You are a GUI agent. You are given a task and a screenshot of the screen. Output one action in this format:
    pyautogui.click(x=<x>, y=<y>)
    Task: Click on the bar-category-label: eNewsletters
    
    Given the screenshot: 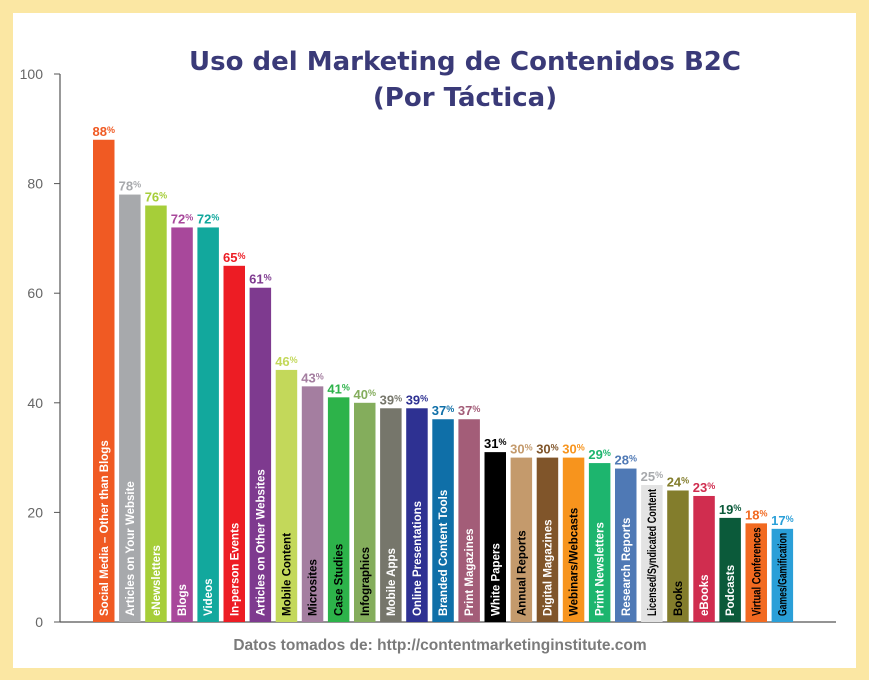 What is the action you would take?
    pyautogui.click(x=157, y=580)
    